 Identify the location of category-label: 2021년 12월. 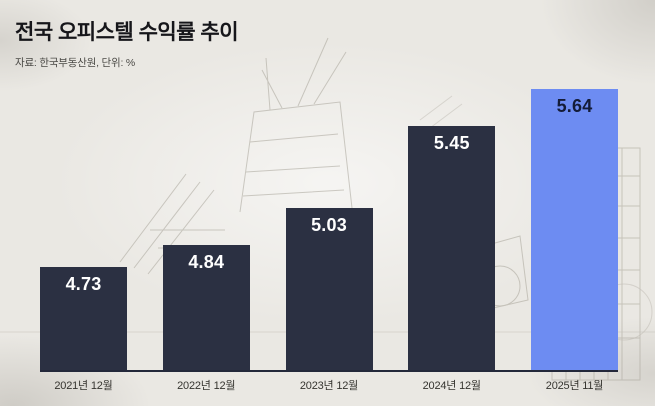
(83, 386).